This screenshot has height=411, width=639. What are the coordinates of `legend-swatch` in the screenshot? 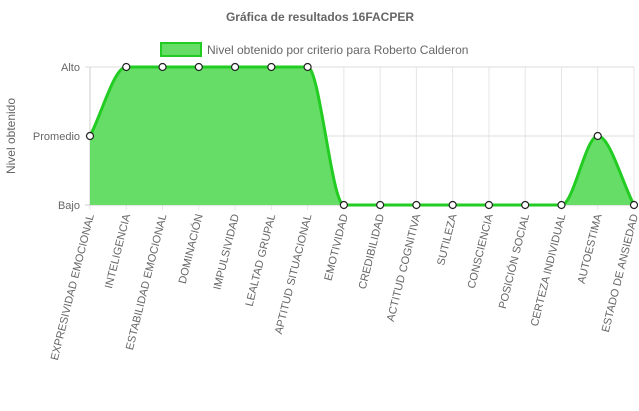 It's located at (181, 49).